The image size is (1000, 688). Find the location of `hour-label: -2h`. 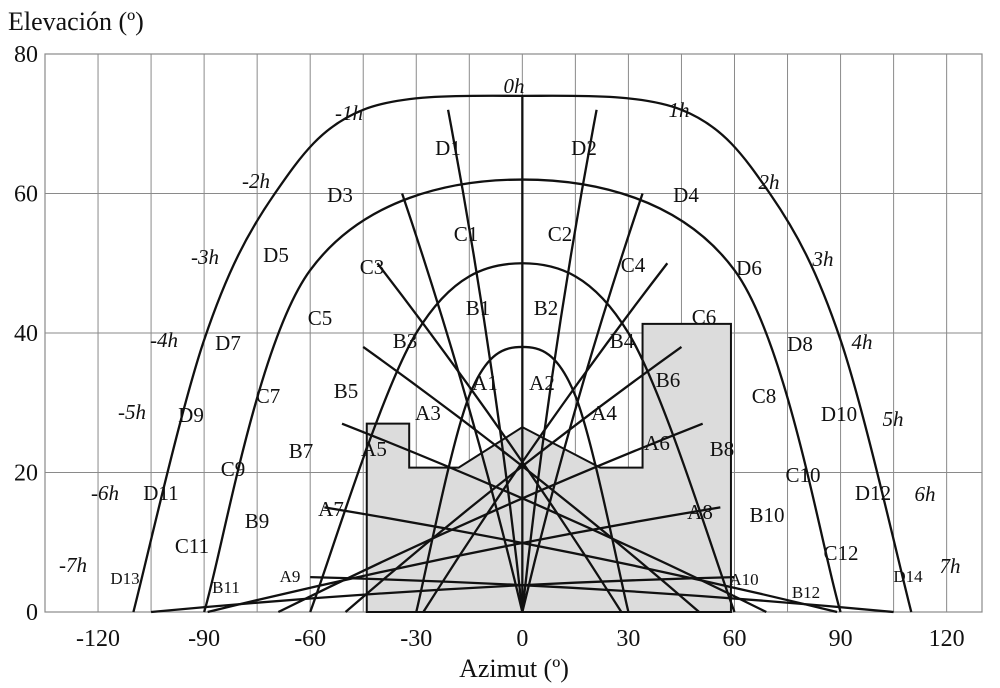

hour-label: -2h is located at coordinates (256, 181).